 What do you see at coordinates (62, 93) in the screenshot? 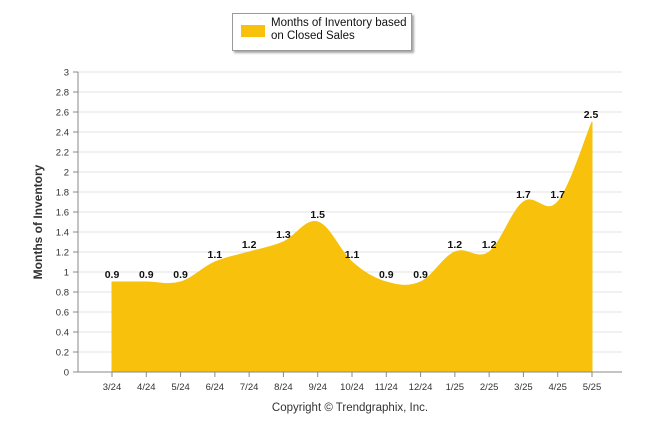
I see `y-tick-label: 2.8` at bounding box center [62, 93].